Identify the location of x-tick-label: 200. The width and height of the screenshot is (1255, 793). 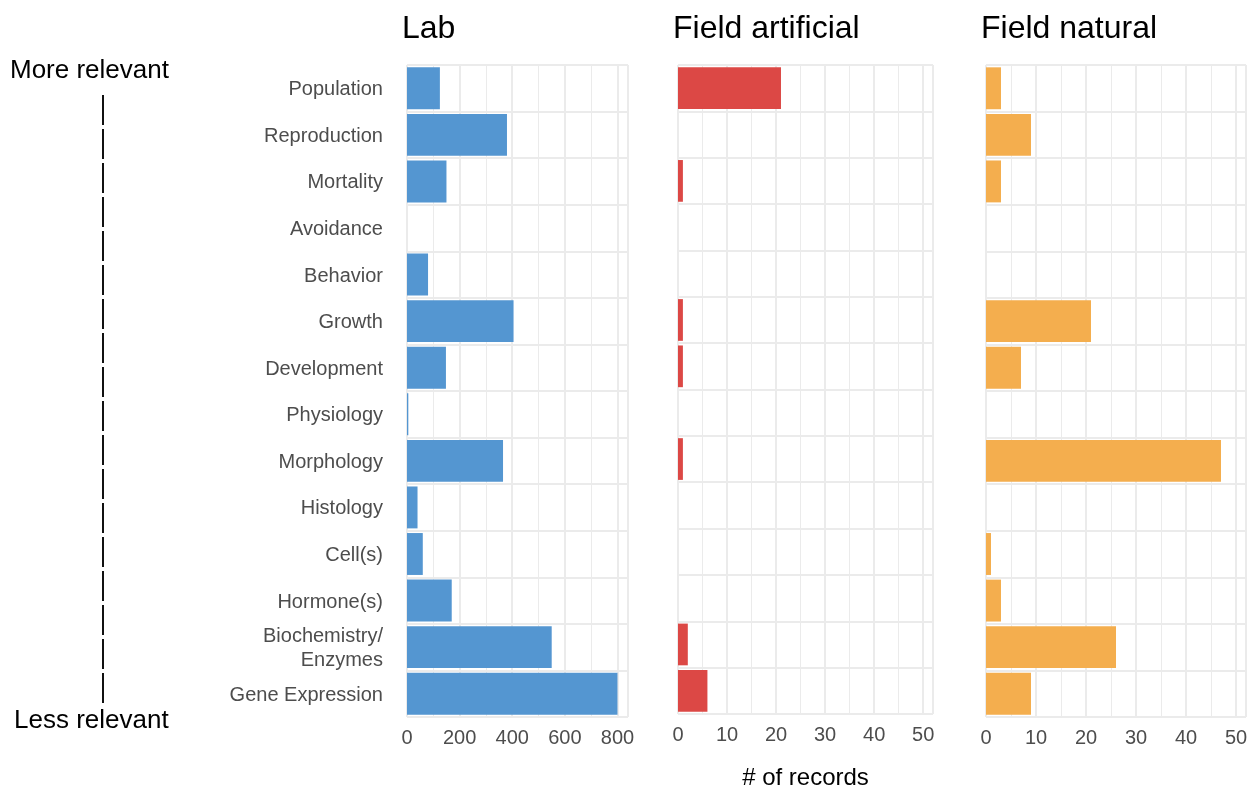
(459, 737).